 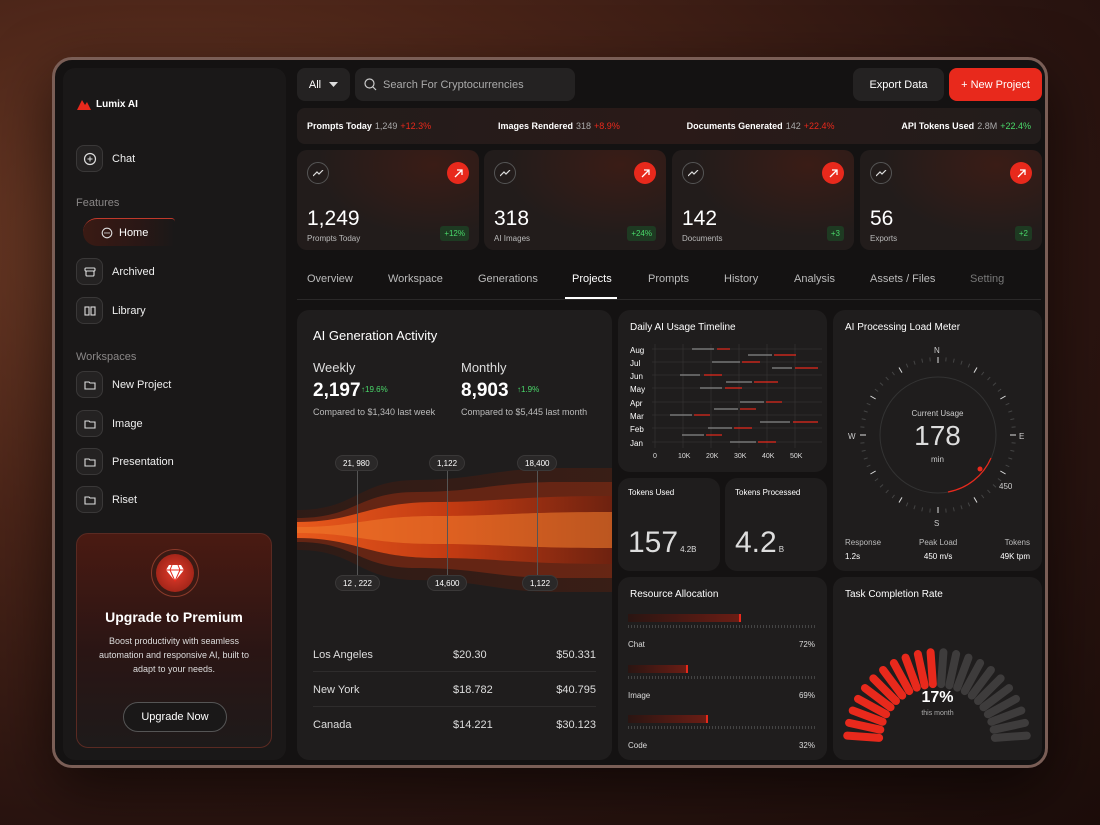 I want to click on kpi-label: Exports, so click(x=884, y=238).